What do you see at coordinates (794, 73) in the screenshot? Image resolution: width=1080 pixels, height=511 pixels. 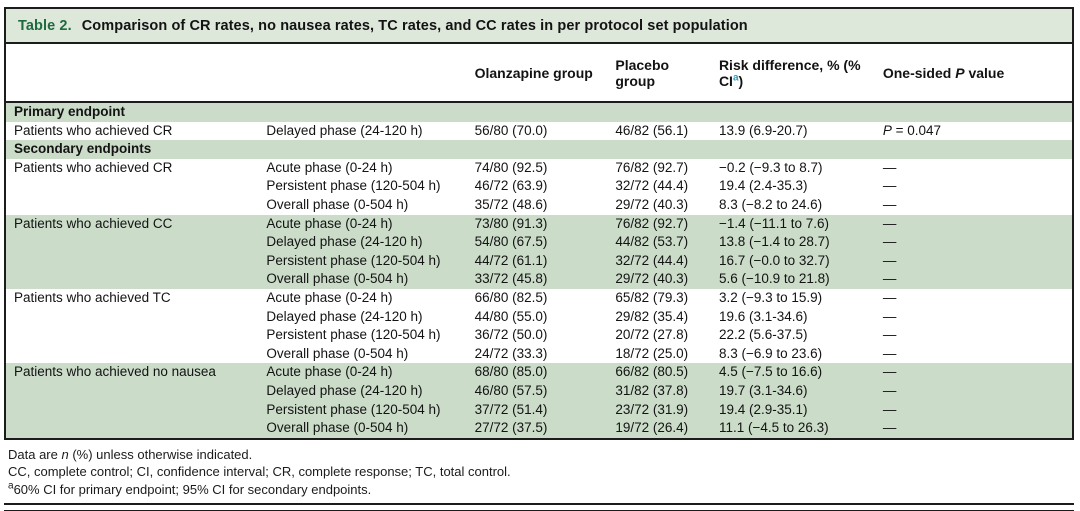 I see `header-risk-difference: Risk difference, % (% CIa)` at bounding box center [794, 73].